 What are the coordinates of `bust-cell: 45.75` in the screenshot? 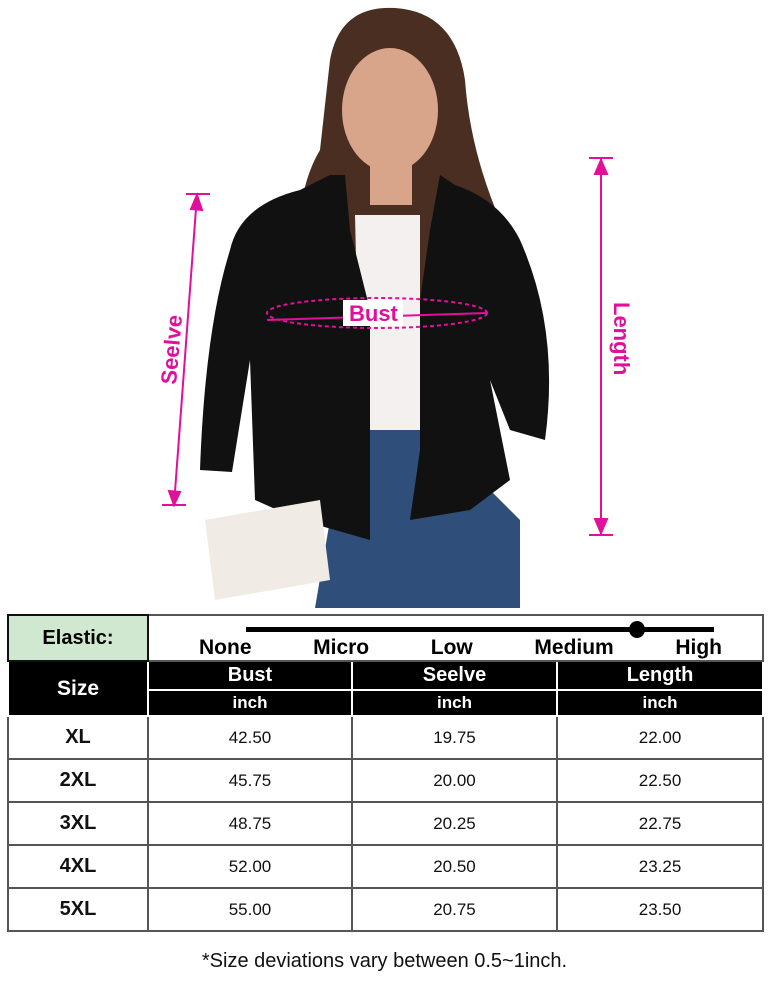 It's located at (250, 780).